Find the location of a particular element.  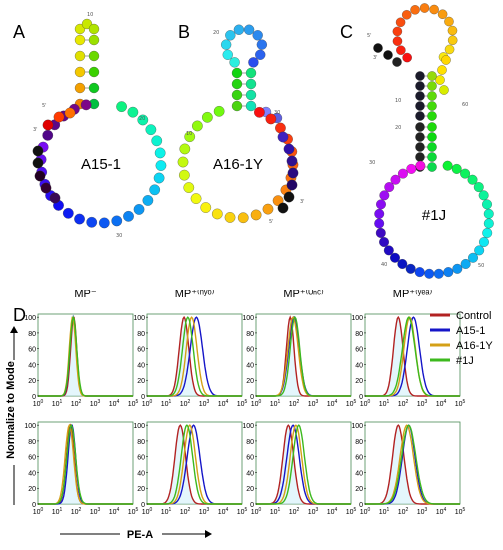

panel-label-c: C is located at coordinates (346, 32).